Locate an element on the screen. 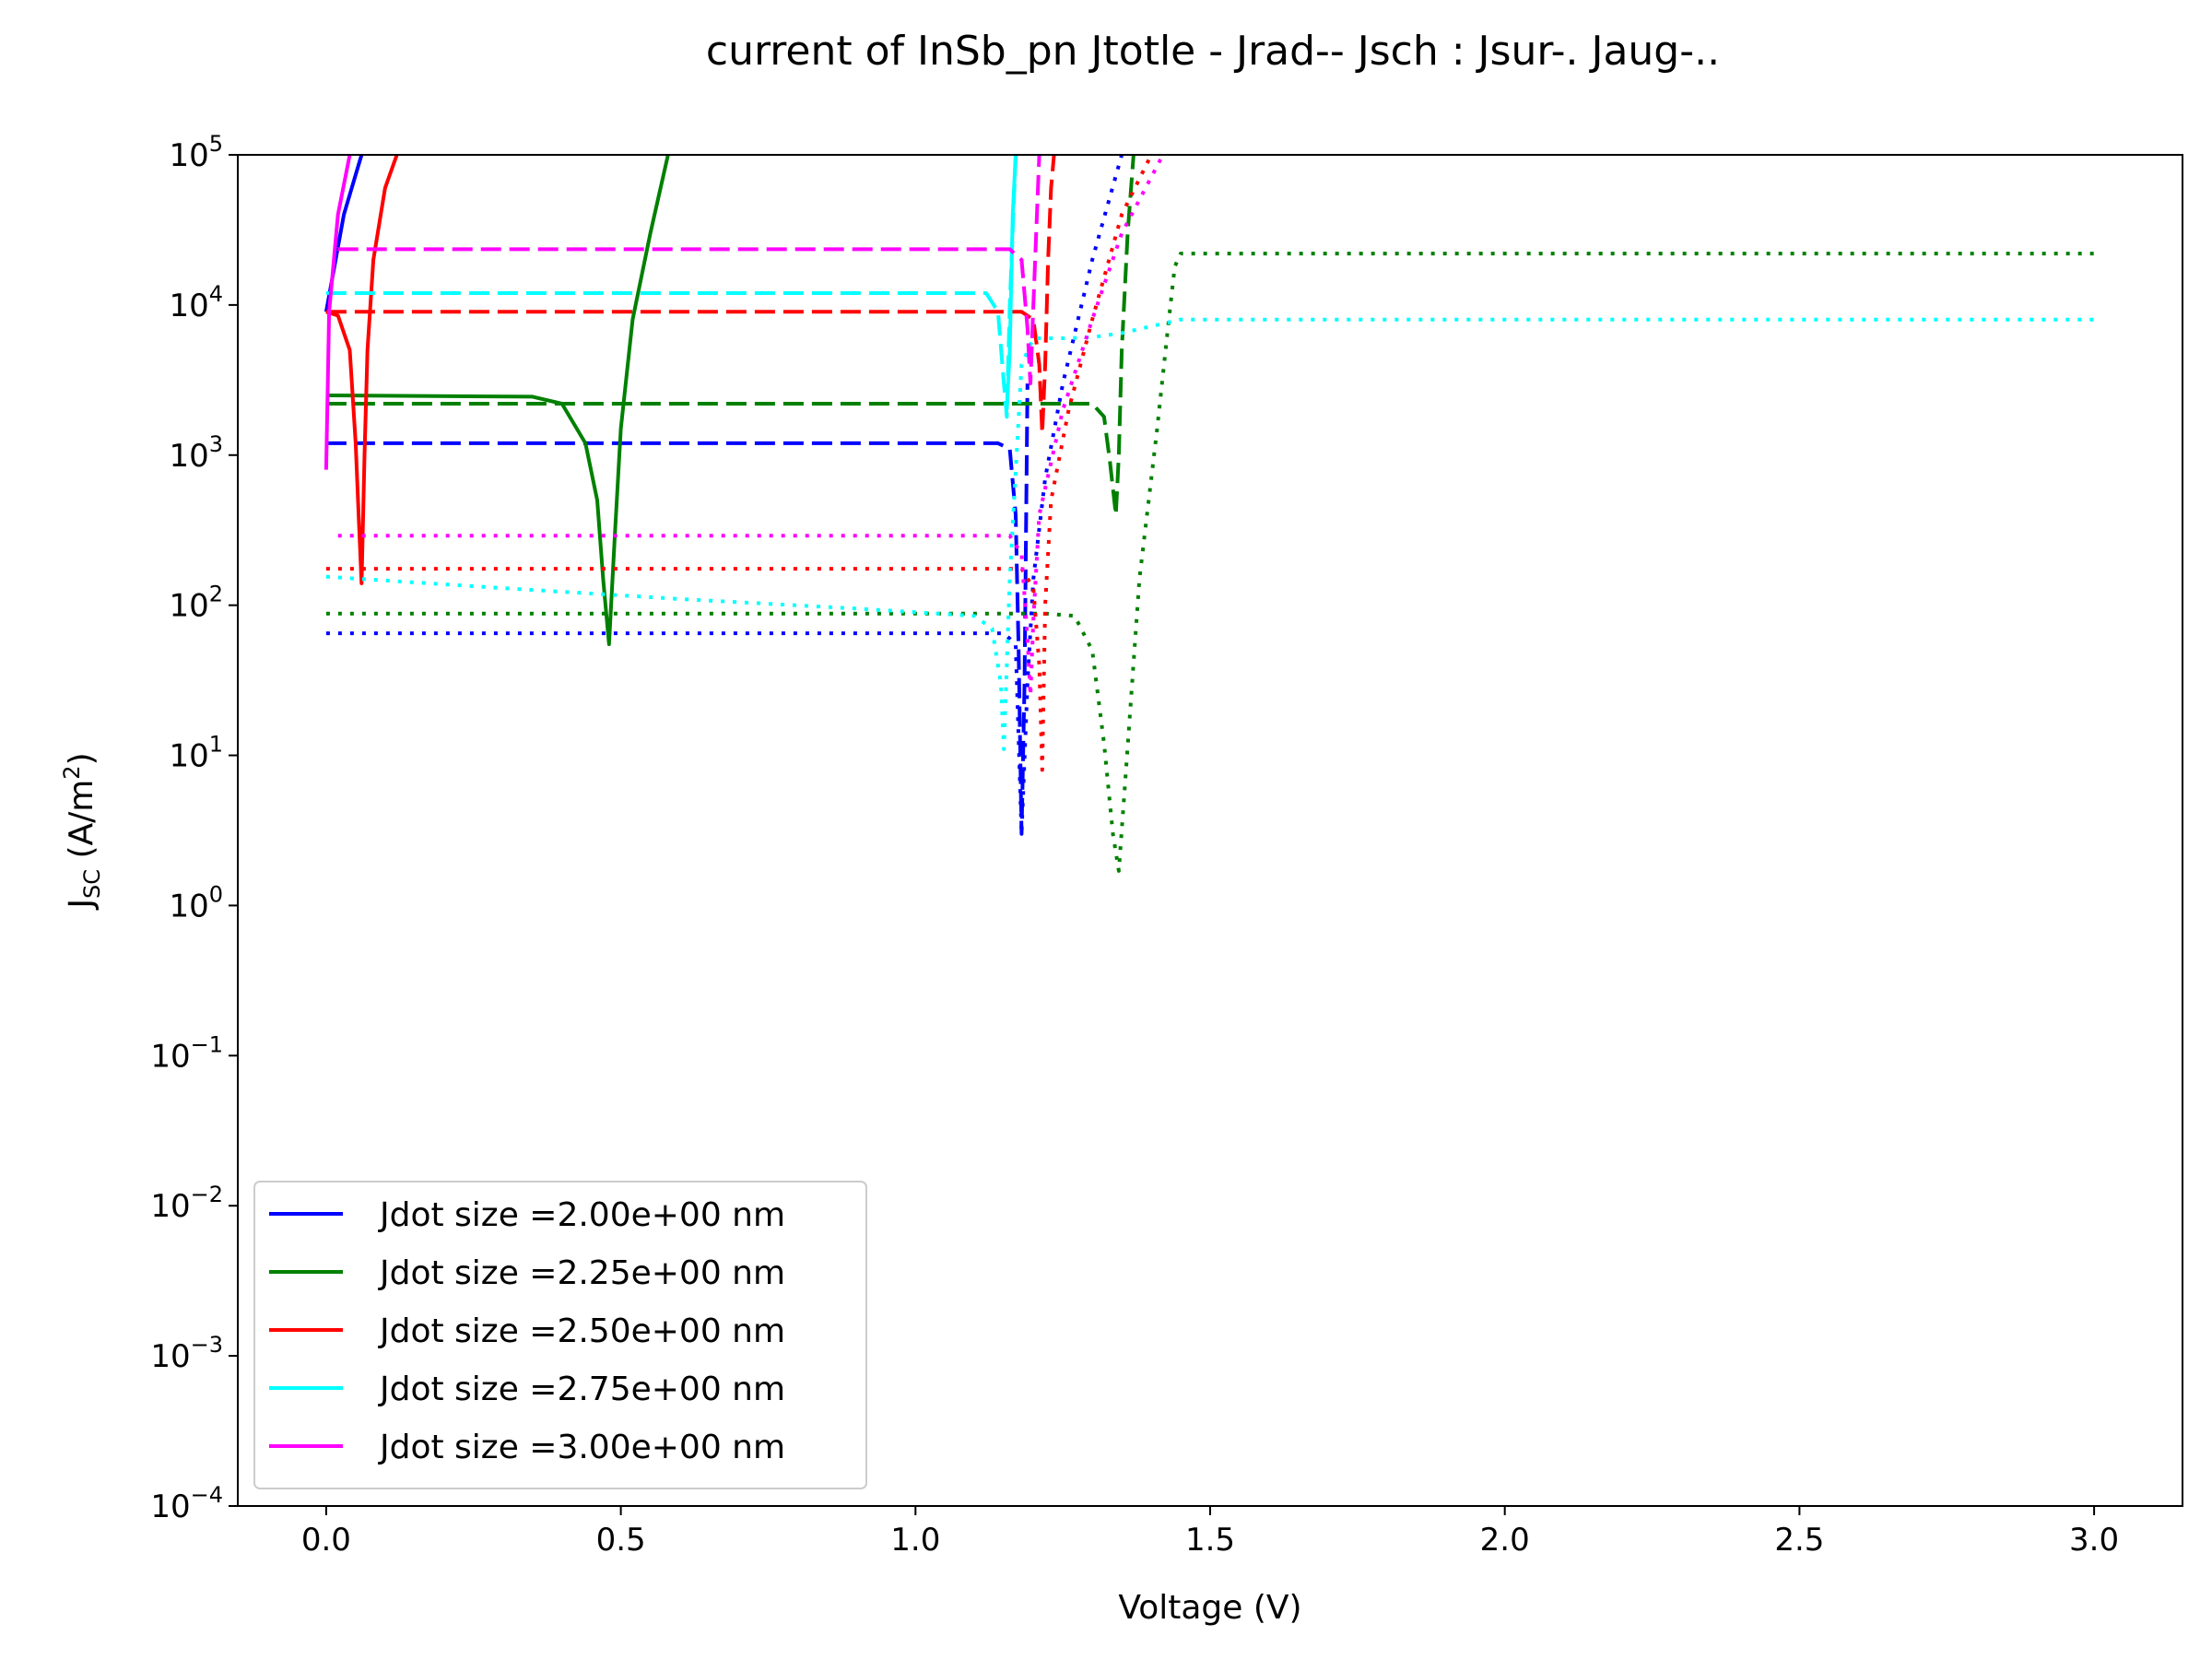  x-tick-label: 2.0 is located at coordinates (1505, 1540).